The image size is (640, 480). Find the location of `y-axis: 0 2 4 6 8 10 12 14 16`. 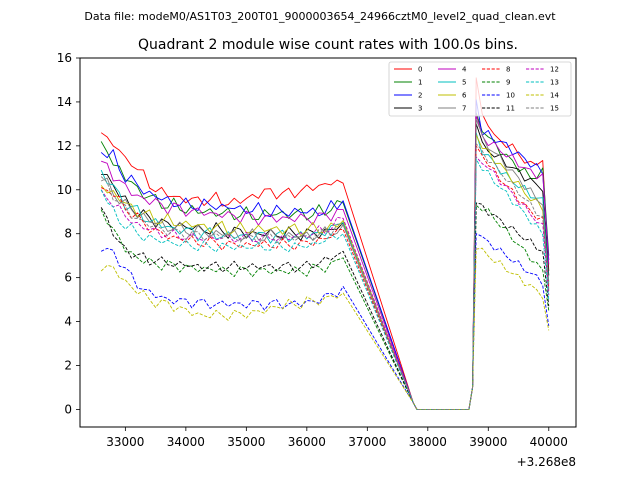

y-axis: 0 2 4 6 8 10 12 14 16 is located at coordinates (68, 233).